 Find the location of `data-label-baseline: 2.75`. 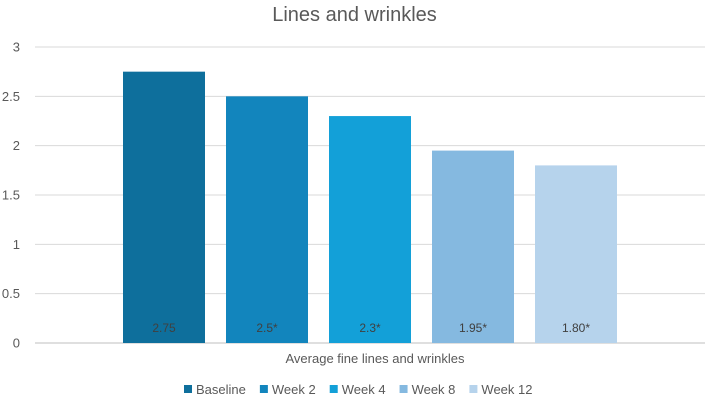

data-label-baseline: 2.75 is located at coordinates (164, 328).